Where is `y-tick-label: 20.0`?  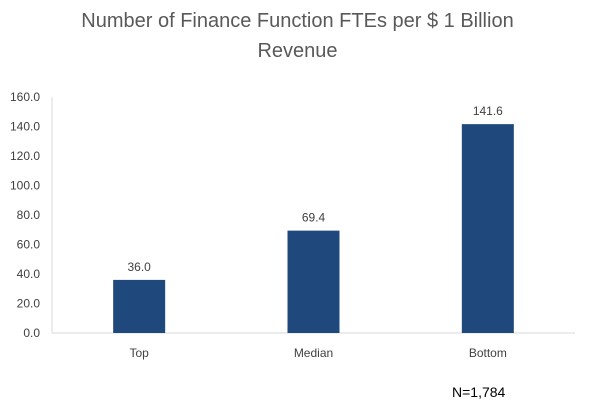
y-tick-label: 20.0 is located at coordinates (29, 304).